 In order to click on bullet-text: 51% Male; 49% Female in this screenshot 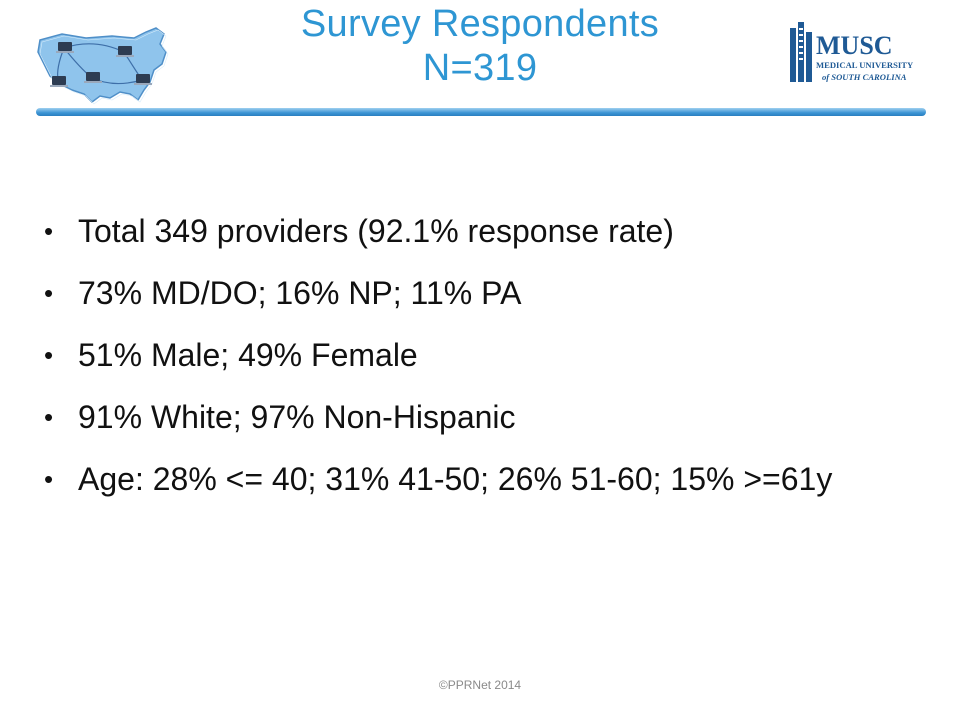, I will do `click(248, 355)`.